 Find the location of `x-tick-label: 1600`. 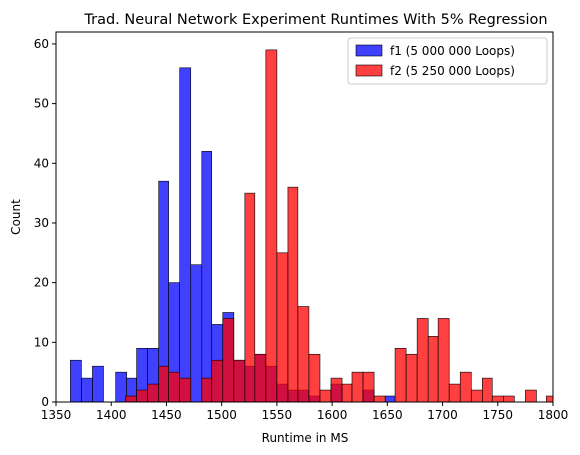

x-tick-label: 1600 is located at coordinates (332, 415).